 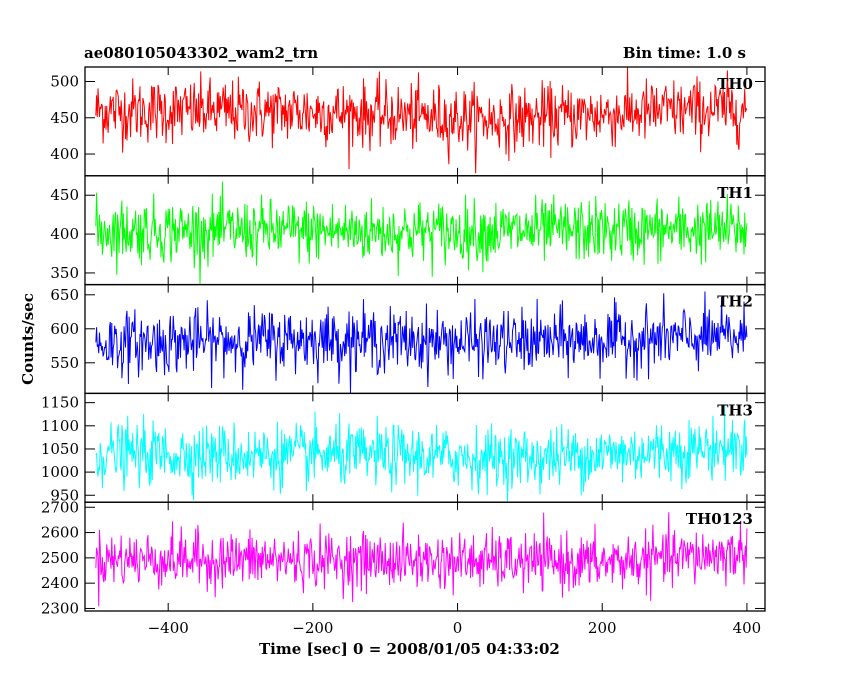 I want to click on y-tick-label: 2500, so click(x=60, y=558).